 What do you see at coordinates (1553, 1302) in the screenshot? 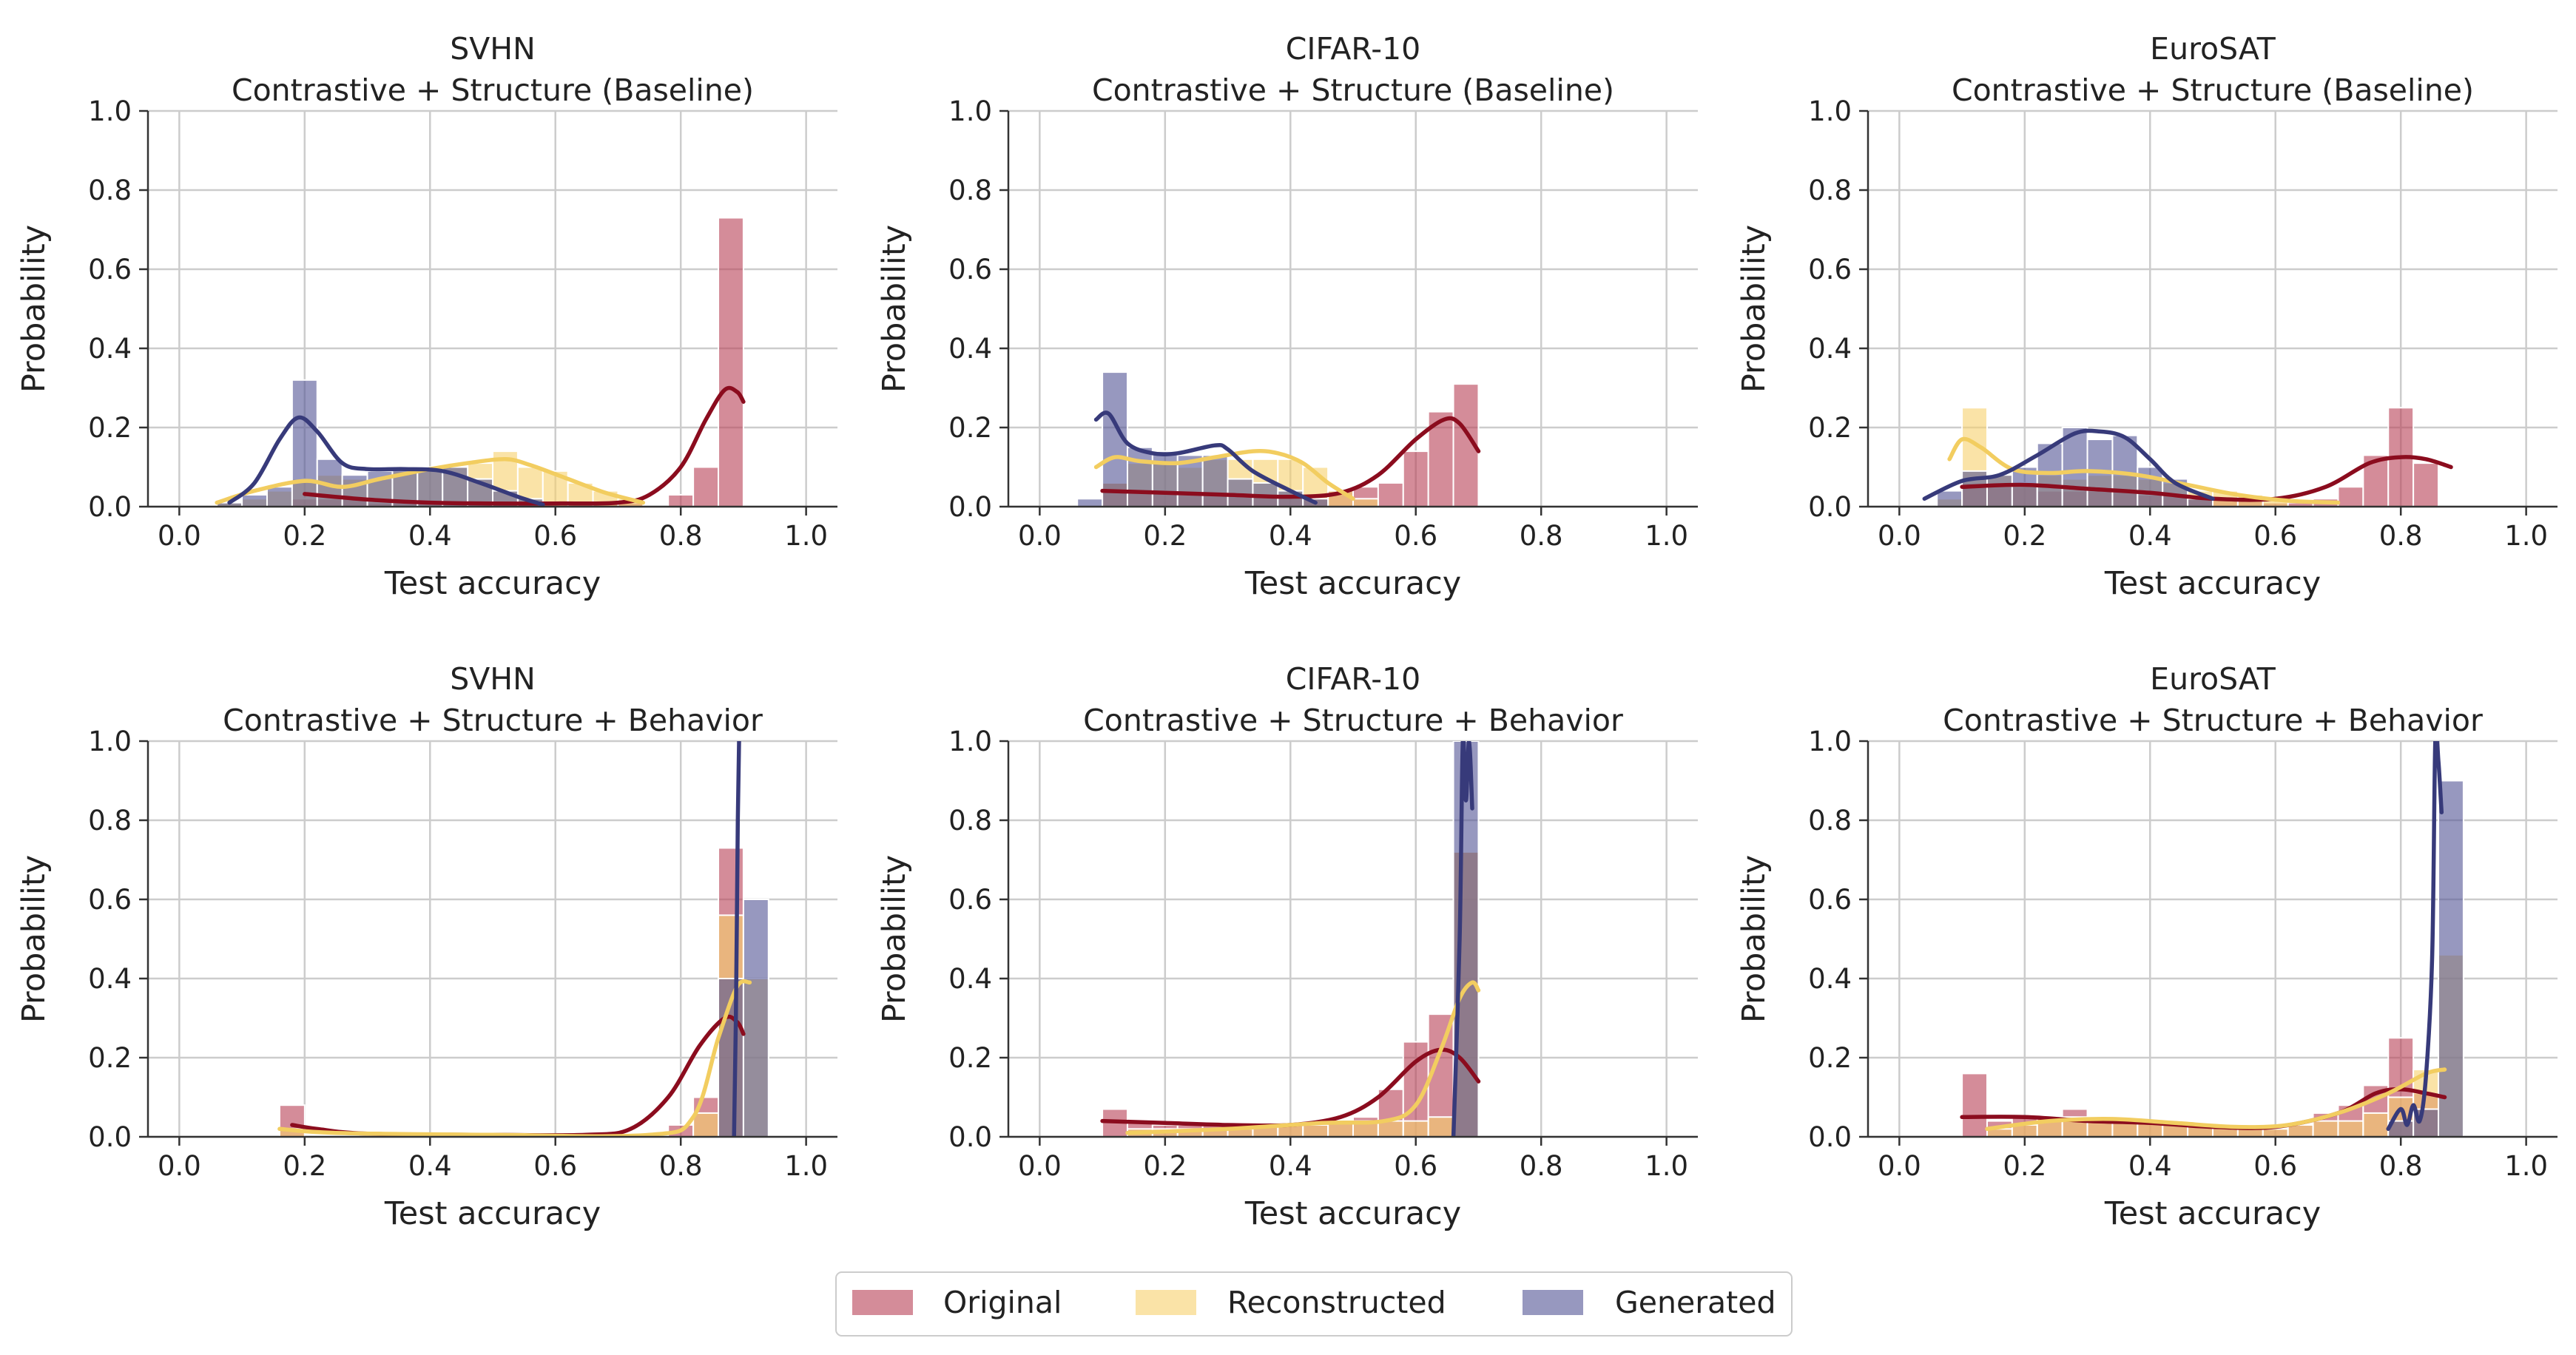
I see `legend-swatch-generated` at bounding box center [1553, 1302].